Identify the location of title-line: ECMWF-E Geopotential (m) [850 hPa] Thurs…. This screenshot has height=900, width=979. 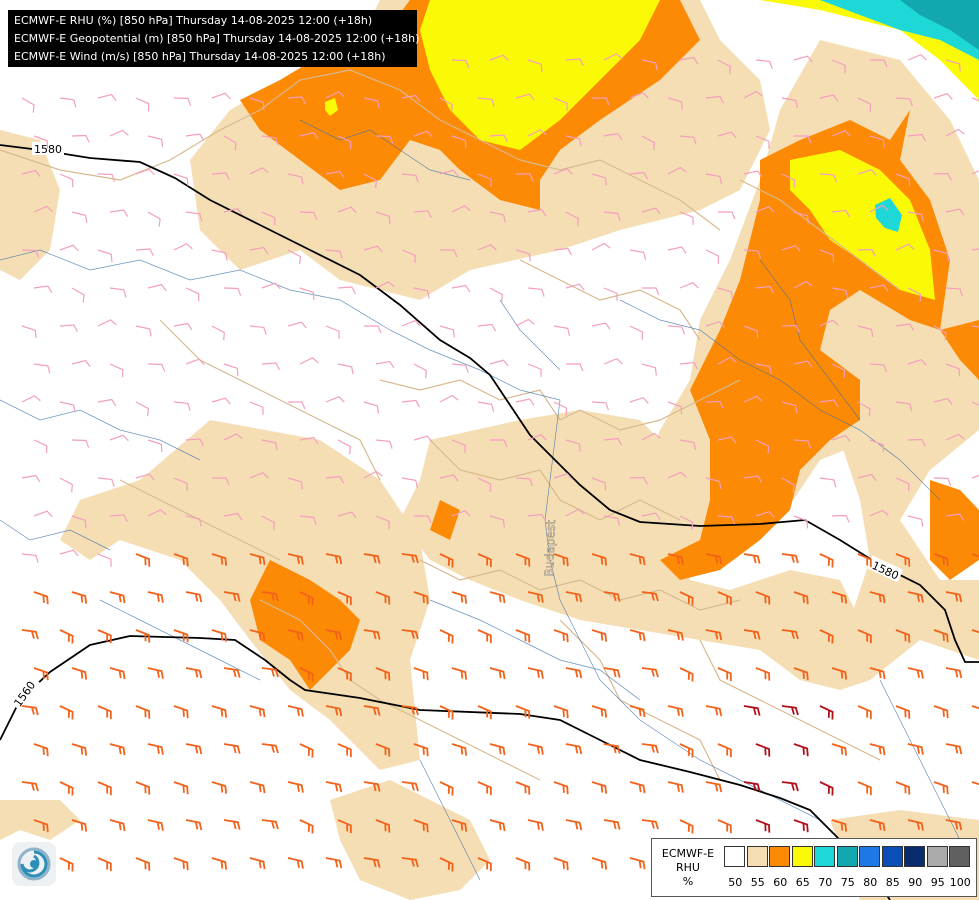
(217, 38).